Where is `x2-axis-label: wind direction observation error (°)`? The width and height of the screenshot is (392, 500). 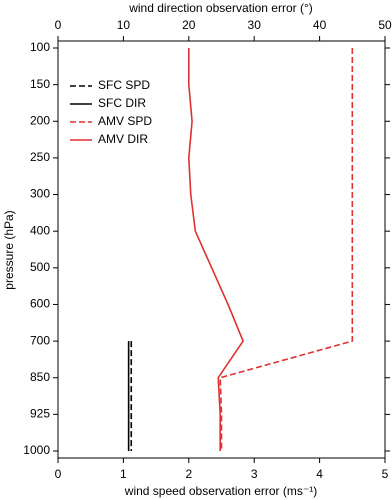 x2-axis-label: wind direction observation error (°) is located at coordinates (220, 8).